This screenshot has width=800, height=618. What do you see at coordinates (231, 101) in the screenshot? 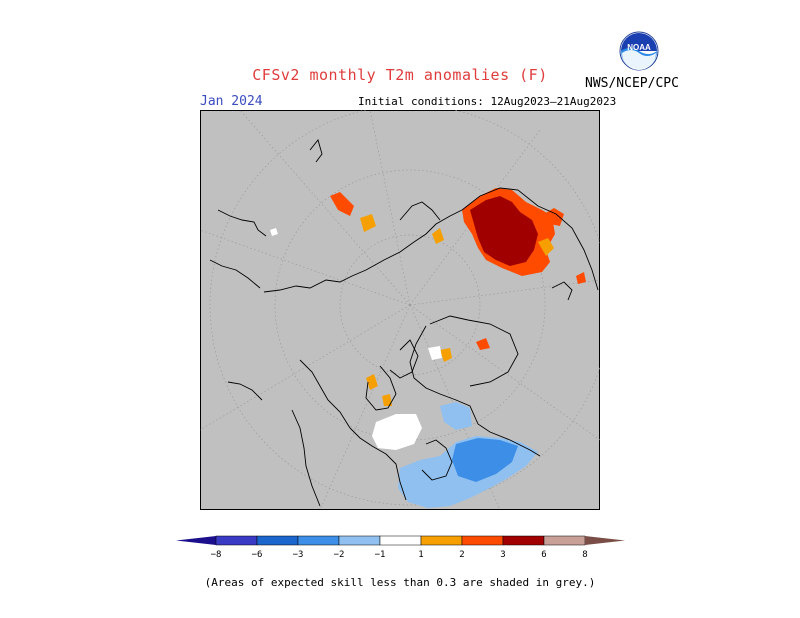
I see `valid-month-label: Jan 2024` at bounding box center [231, 101].